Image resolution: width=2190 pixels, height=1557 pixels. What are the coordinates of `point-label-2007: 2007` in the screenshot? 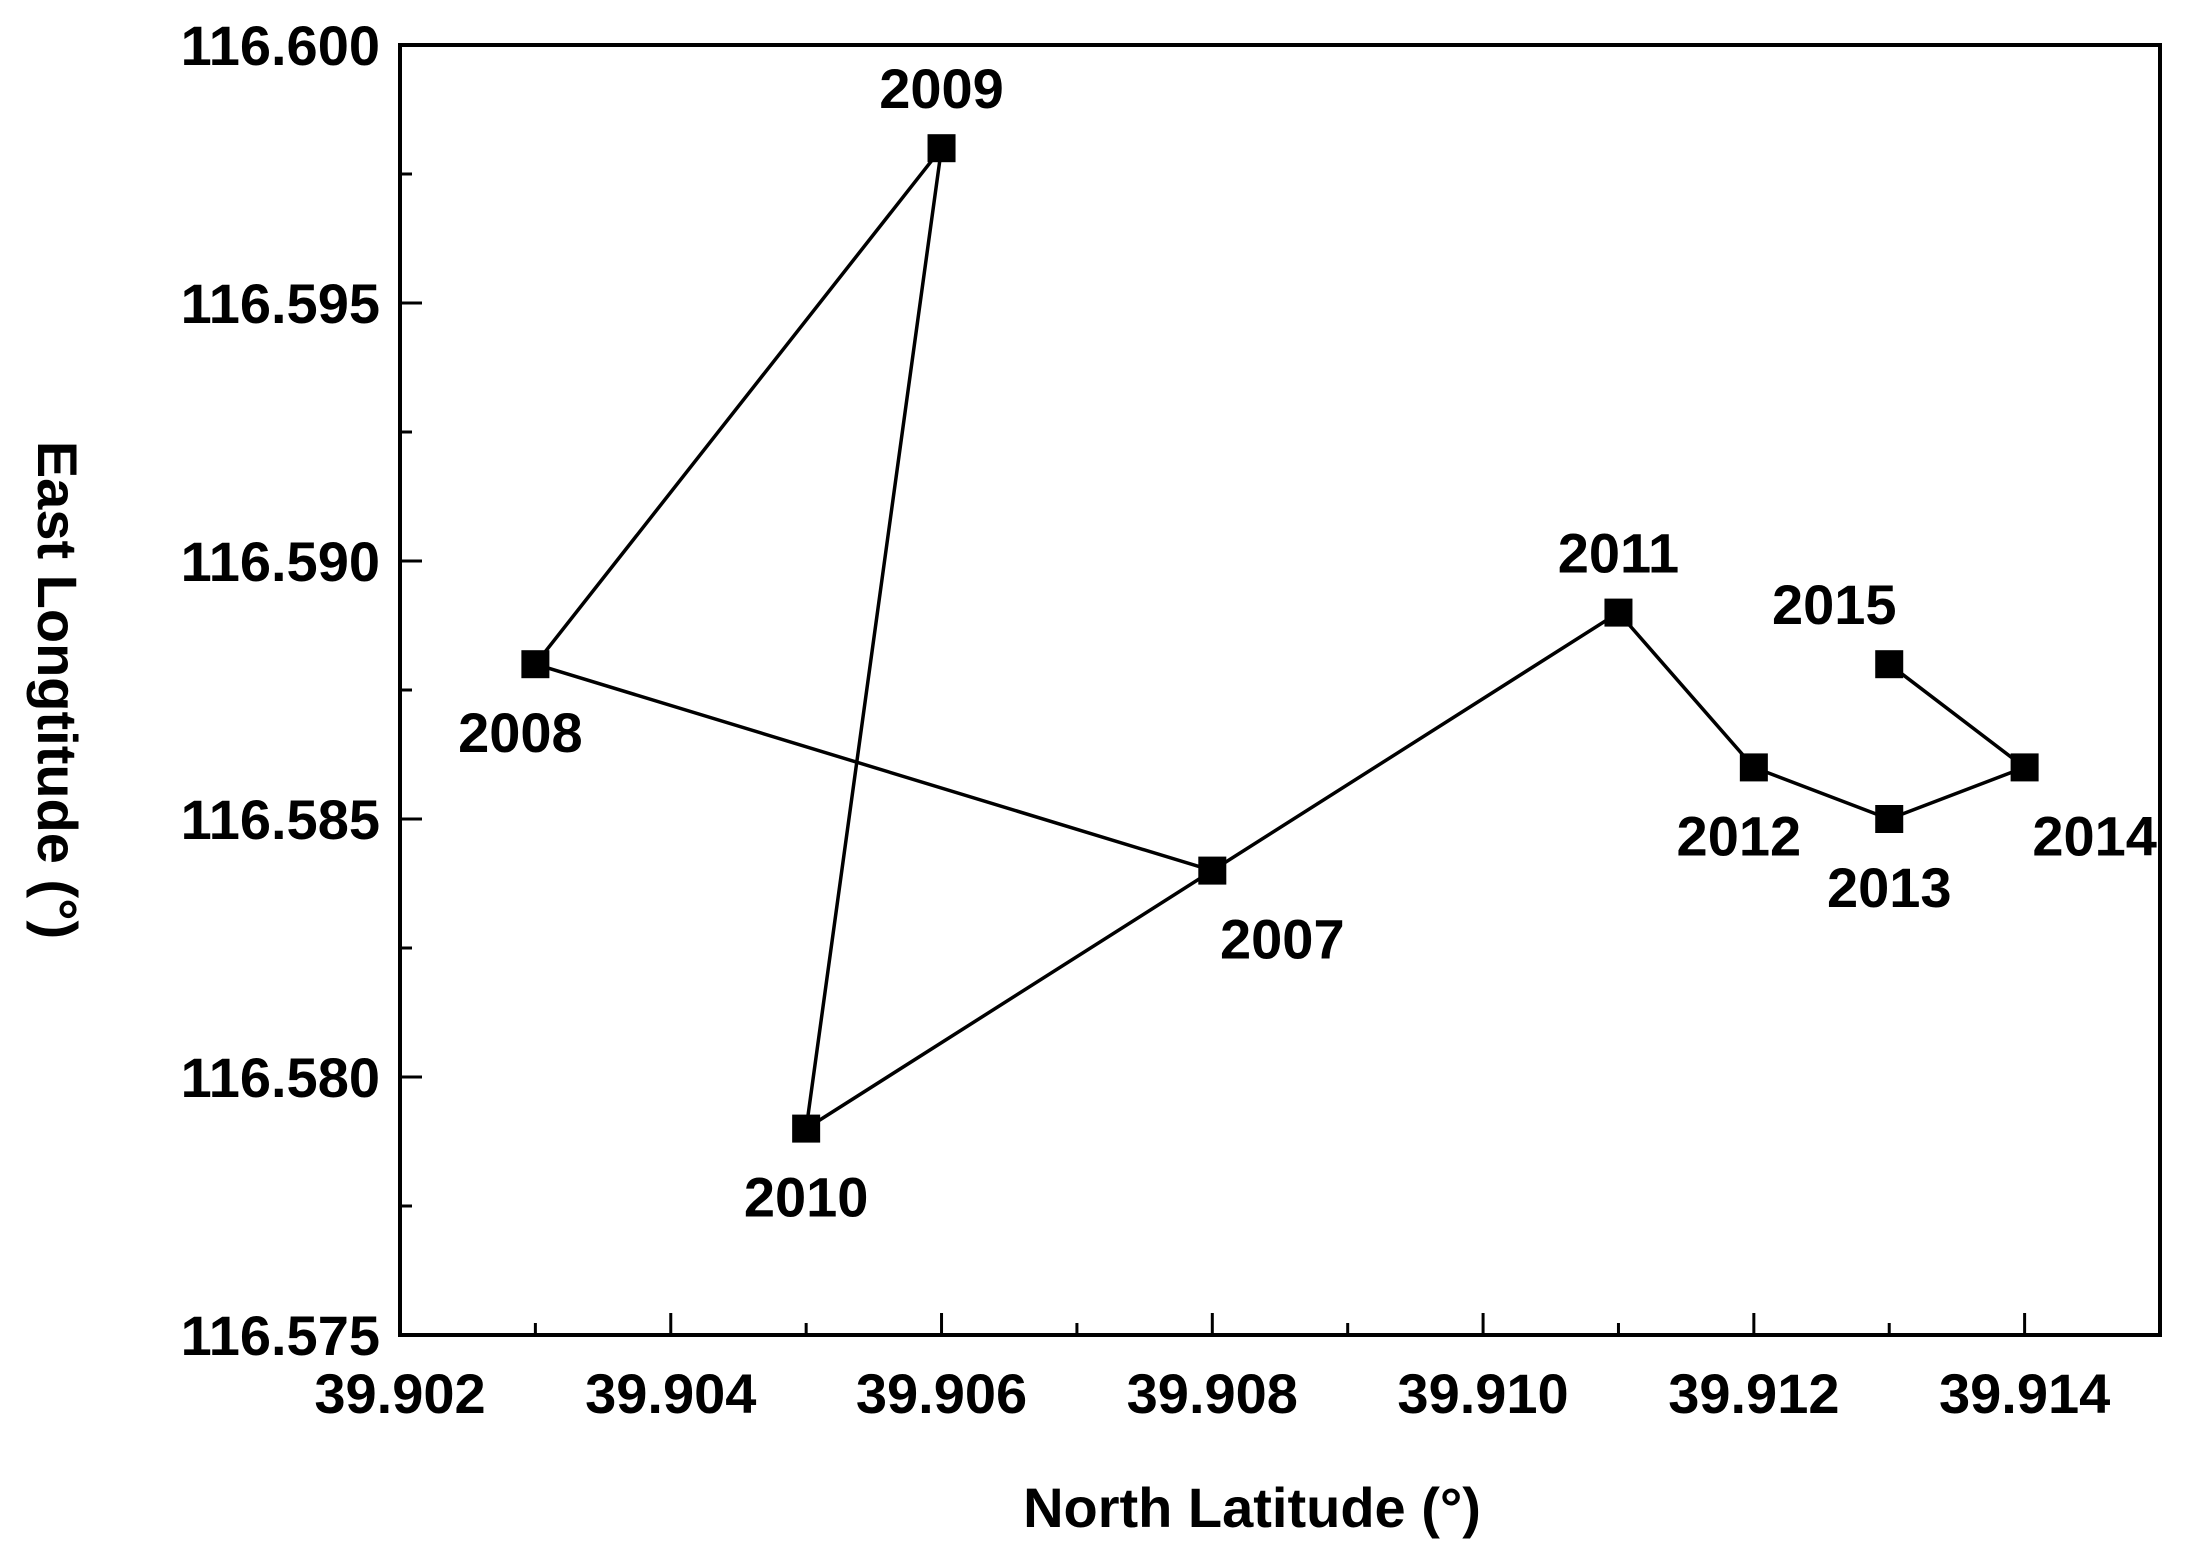 It's located at (1282, 939).